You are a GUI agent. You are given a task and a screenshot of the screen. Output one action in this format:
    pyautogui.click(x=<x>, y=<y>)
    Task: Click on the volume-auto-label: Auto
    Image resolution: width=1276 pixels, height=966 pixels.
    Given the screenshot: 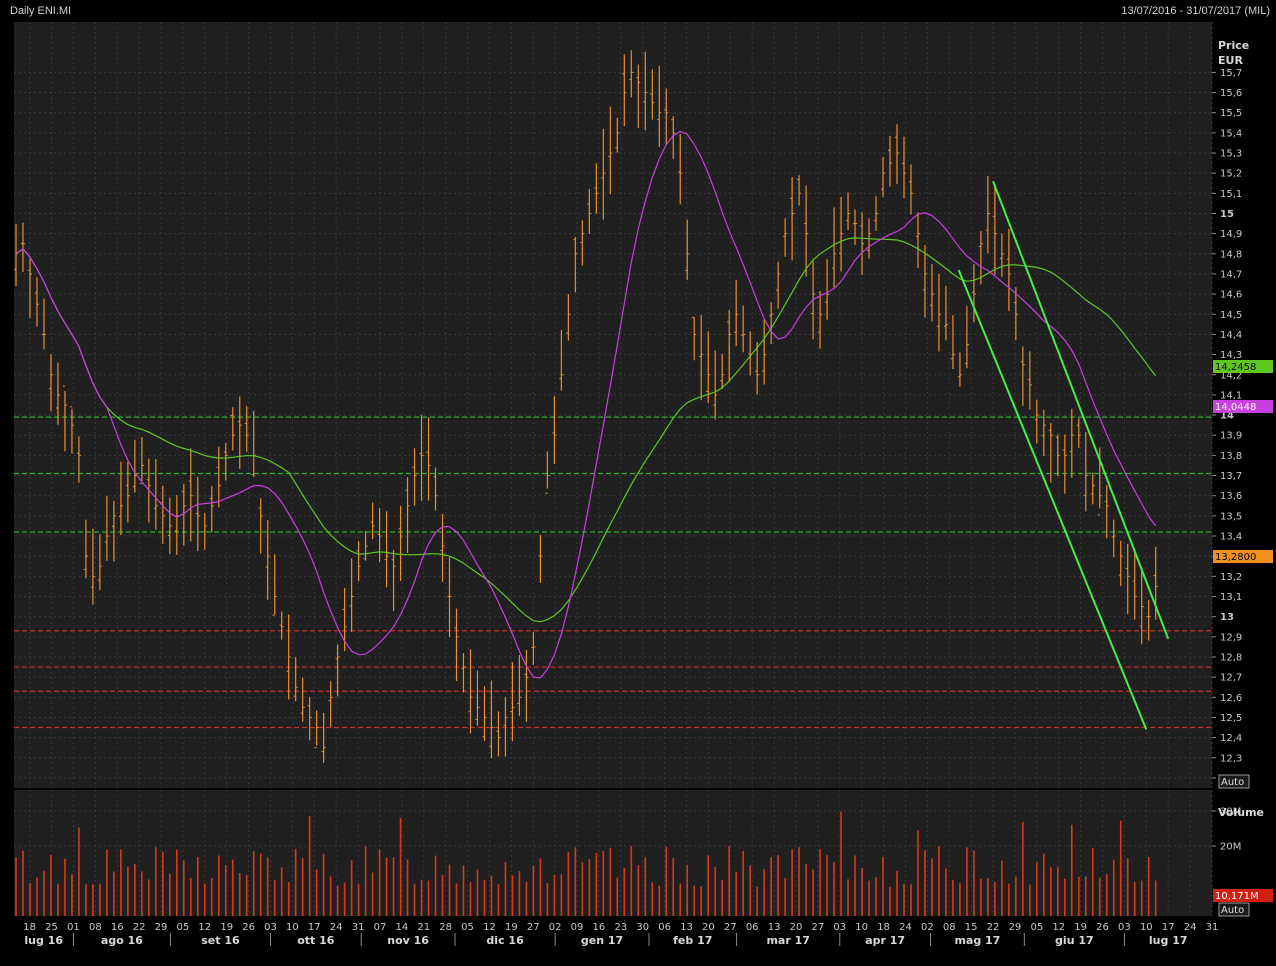 What is the action you would take?
    pyautogui.click(x=1232, y=910)
    